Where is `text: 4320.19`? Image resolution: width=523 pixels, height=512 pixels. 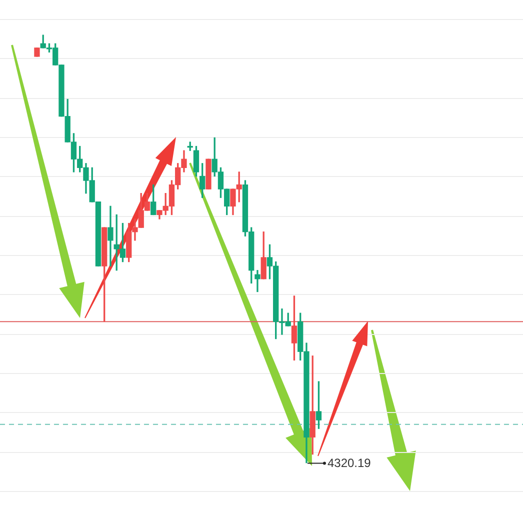
text: 4320.19 is located at coordinates (349, 463).